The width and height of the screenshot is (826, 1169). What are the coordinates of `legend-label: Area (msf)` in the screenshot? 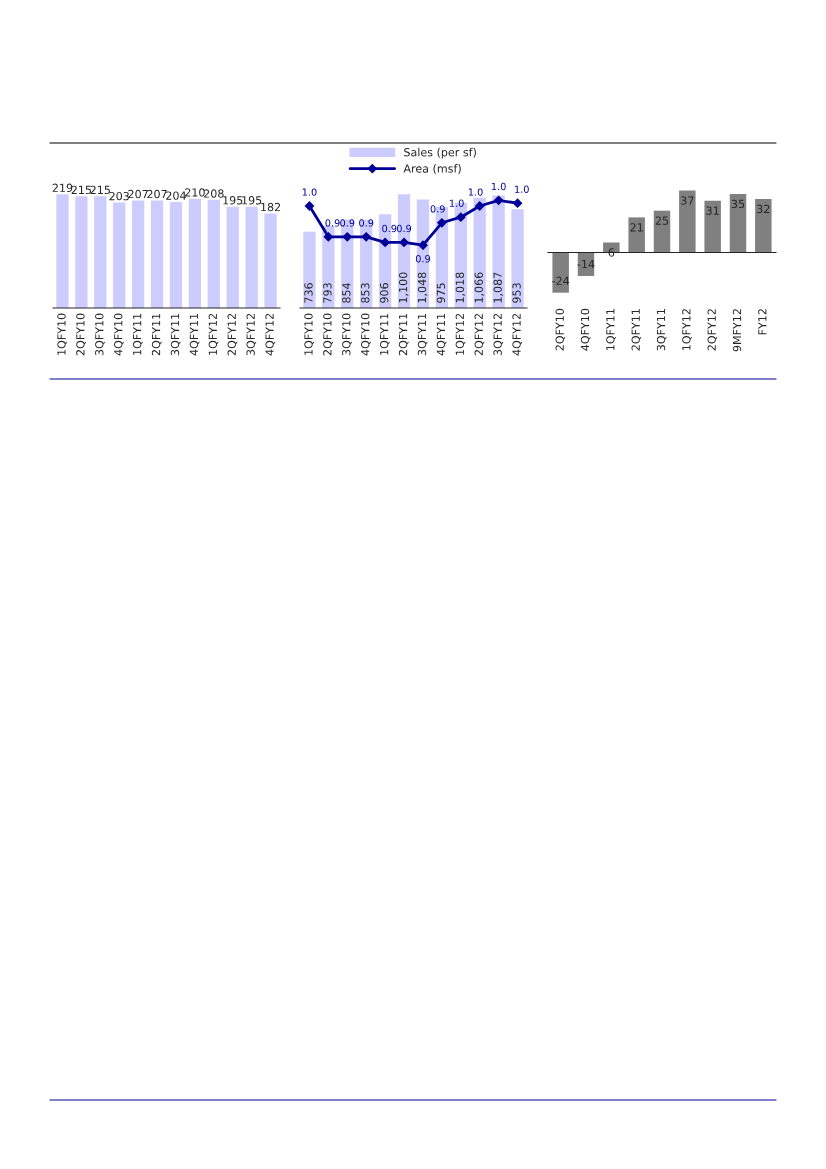 It's located at (432, 169).